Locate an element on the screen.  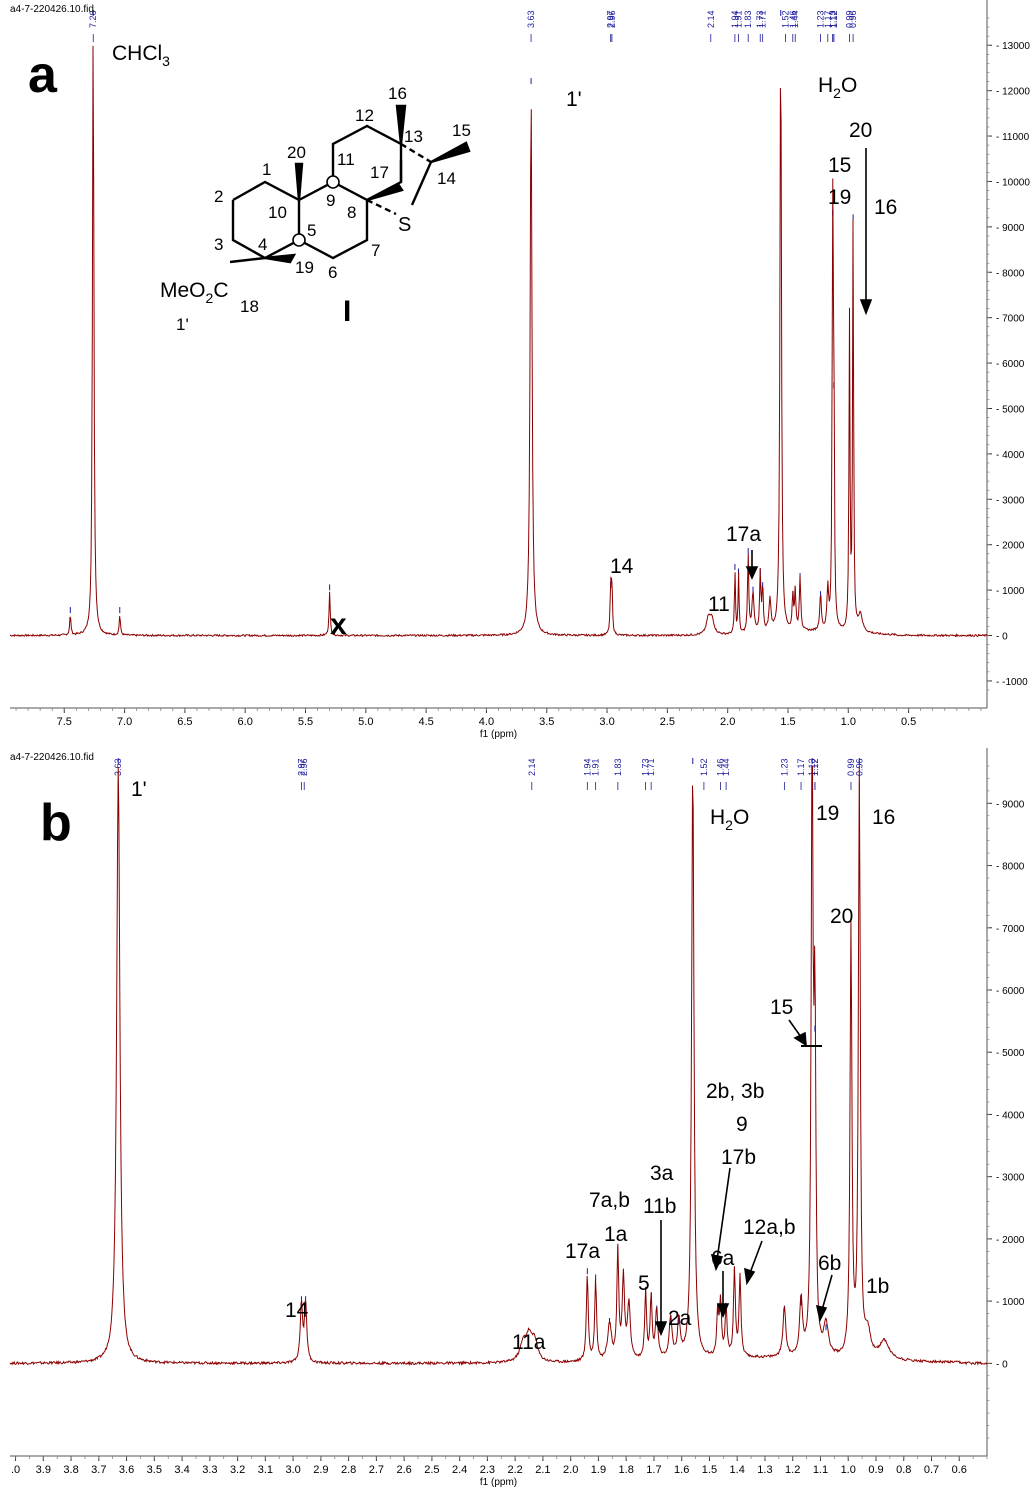
atom-16: 16 is located at coordinates (397, 93).